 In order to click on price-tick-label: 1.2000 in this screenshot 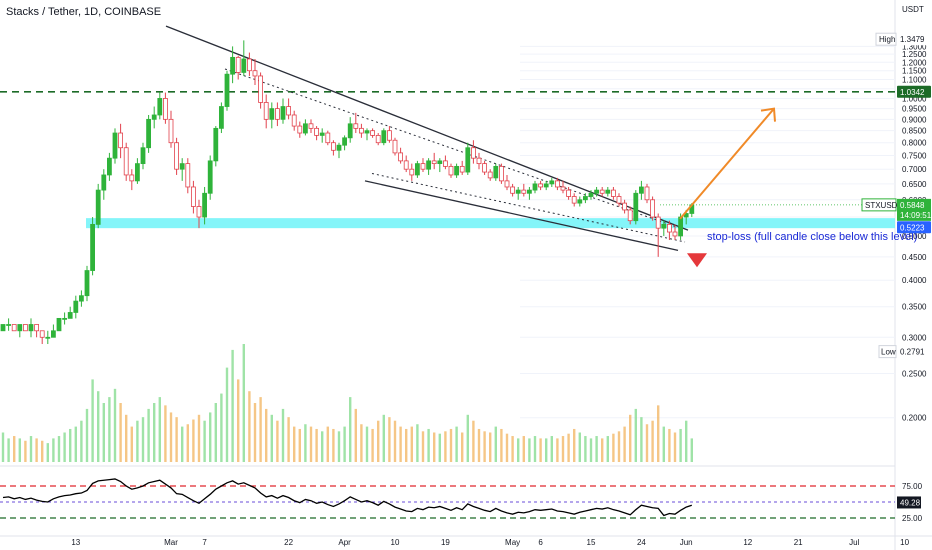, I will do `click(914, 62)`.